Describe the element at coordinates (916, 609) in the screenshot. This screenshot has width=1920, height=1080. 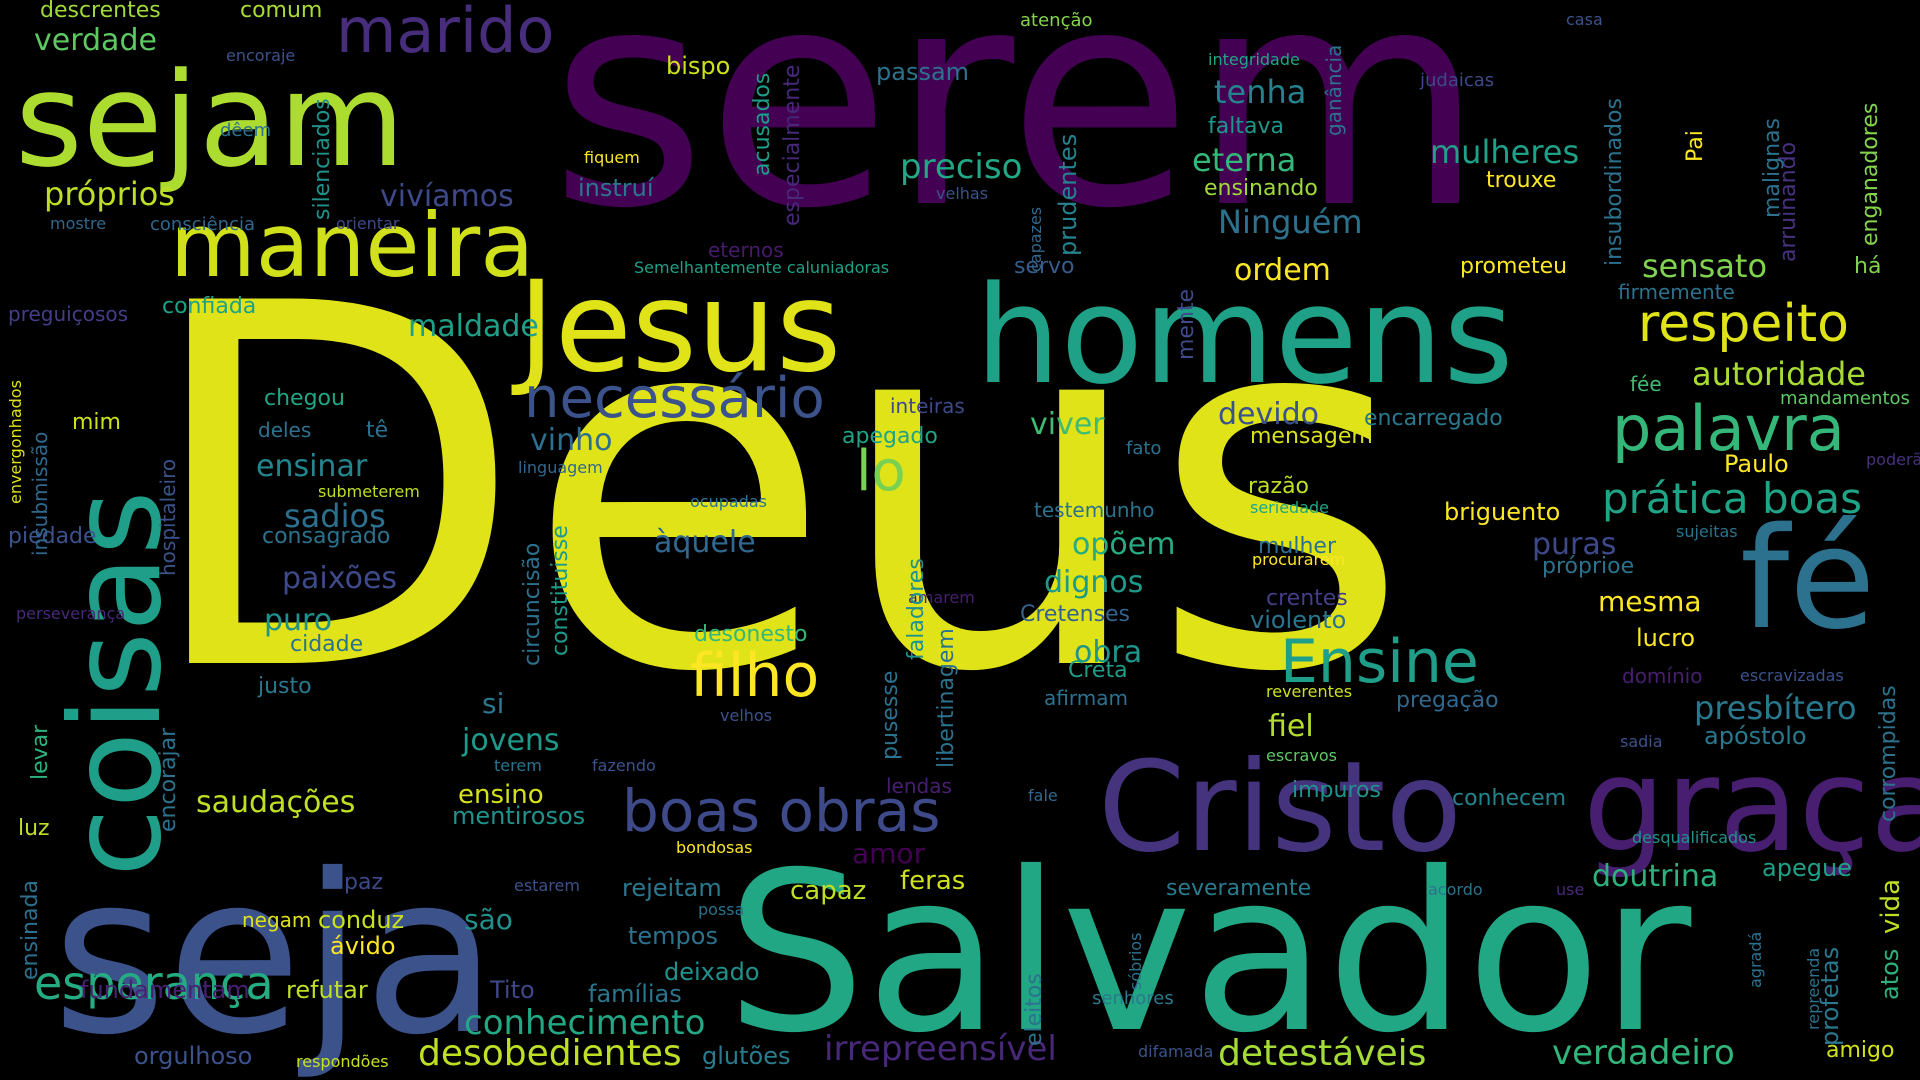
I see `word: faladores` at that location.